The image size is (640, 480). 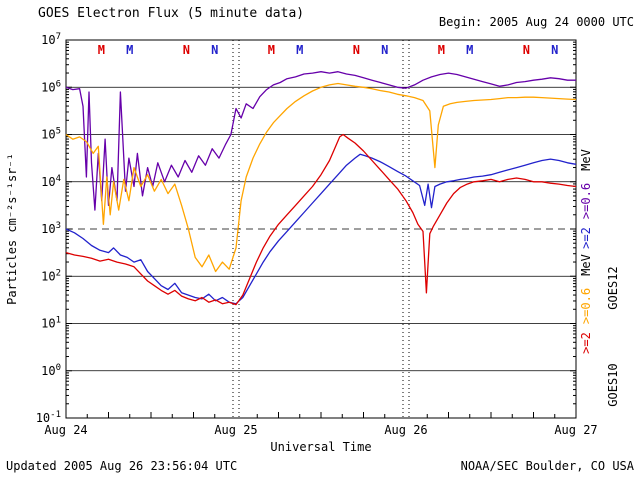 What do you see at coordinates (48, 417) in the screenshot?
I see `y-tick-label-10e-1: 10-1` at bounding box center [48, 417].